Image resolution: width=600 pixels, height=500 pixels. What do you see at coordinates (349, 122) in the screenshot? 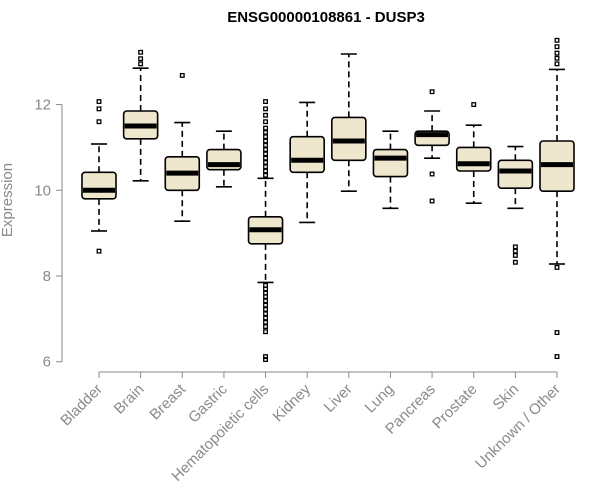
I see `box-liver` at bounding box center [349, 122].